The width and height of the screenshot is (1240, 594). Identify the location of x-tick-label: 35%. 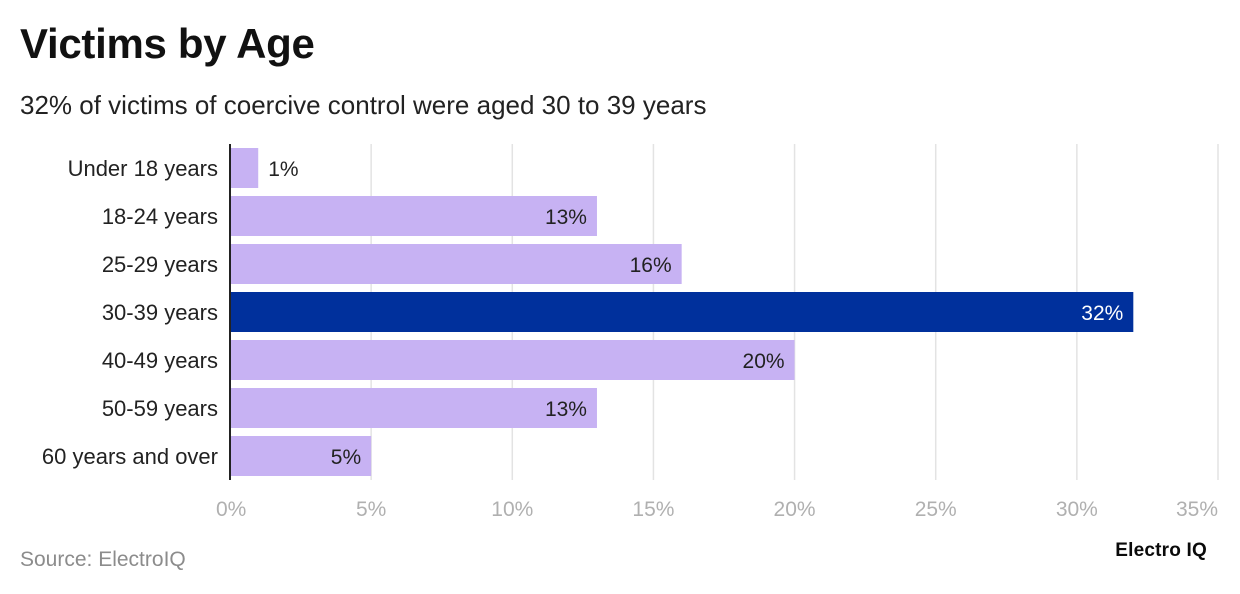
(1197, 509).